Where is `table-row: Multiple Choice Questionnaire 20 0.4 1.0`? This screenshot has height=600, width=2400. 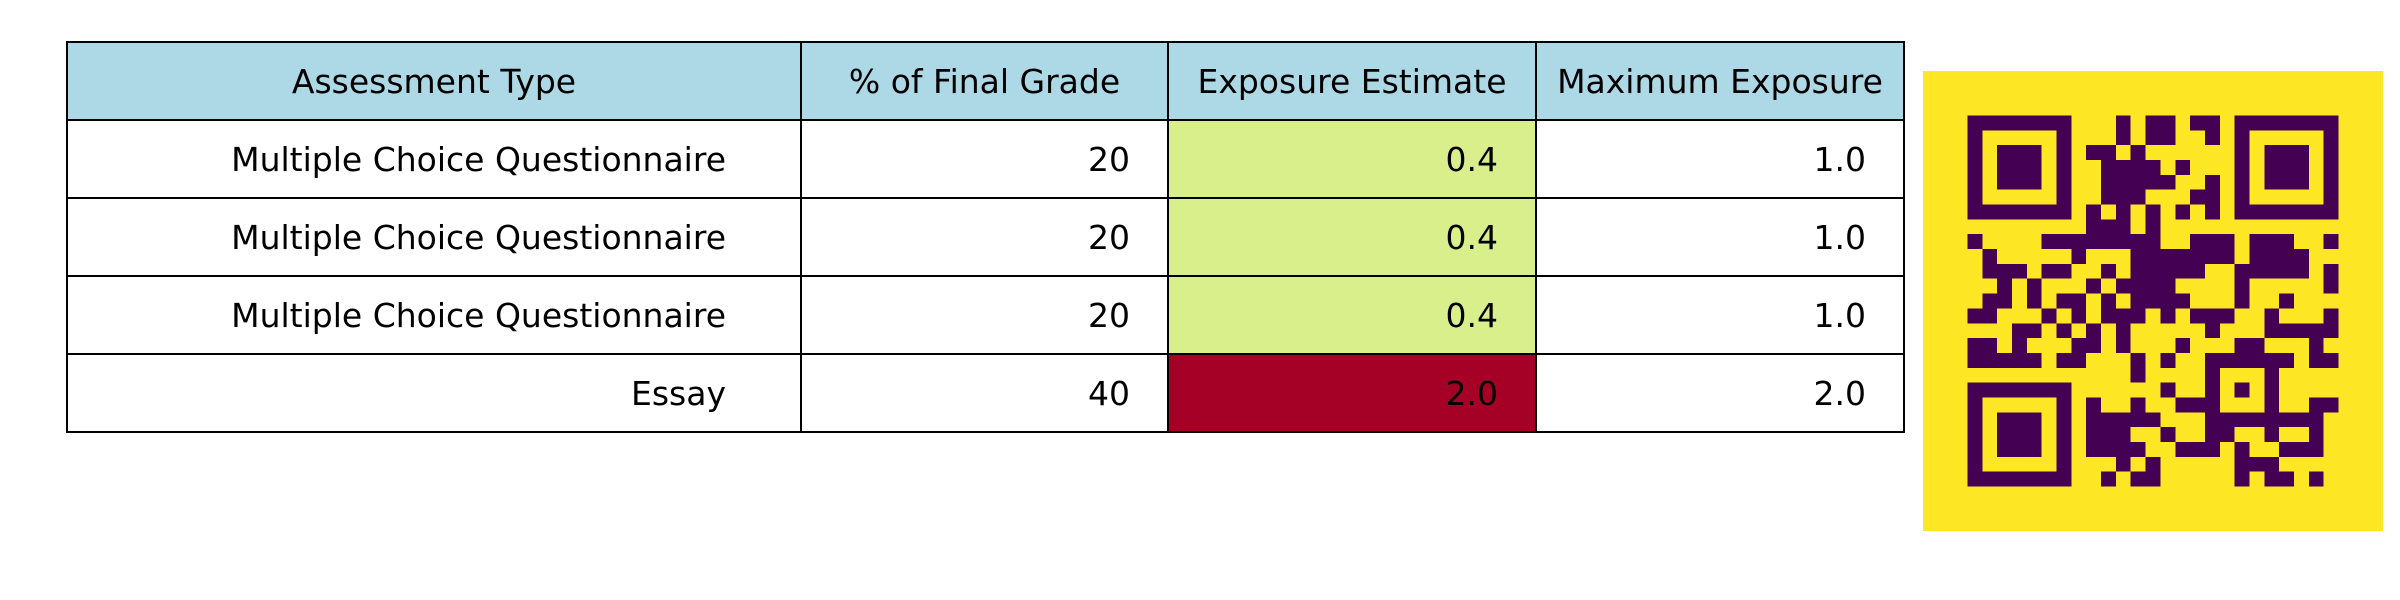 table-row: Multiple Choice Questionnaire 20 0.4 1.0 is located at coordinates (985, 237).